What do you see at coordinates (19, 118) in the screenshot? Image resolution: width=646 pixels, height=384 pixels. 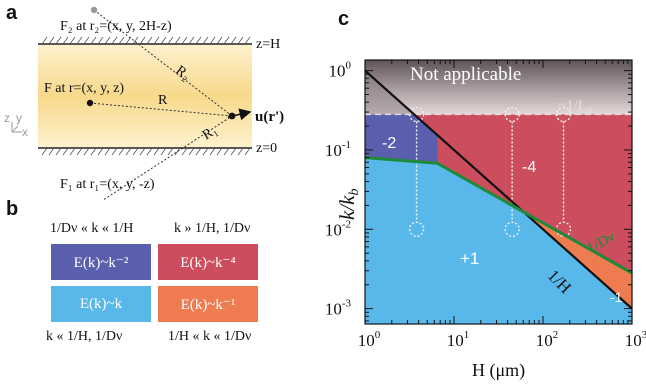 I see `axis-y-label: y` at bounding box center [19, 118].